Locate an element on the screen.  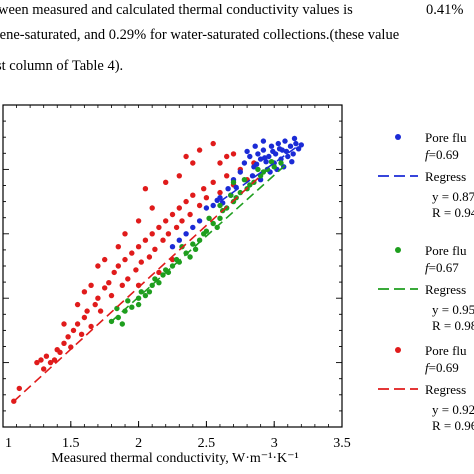
legend-f-label: f=0.69 is located at coordinates (442, 154).